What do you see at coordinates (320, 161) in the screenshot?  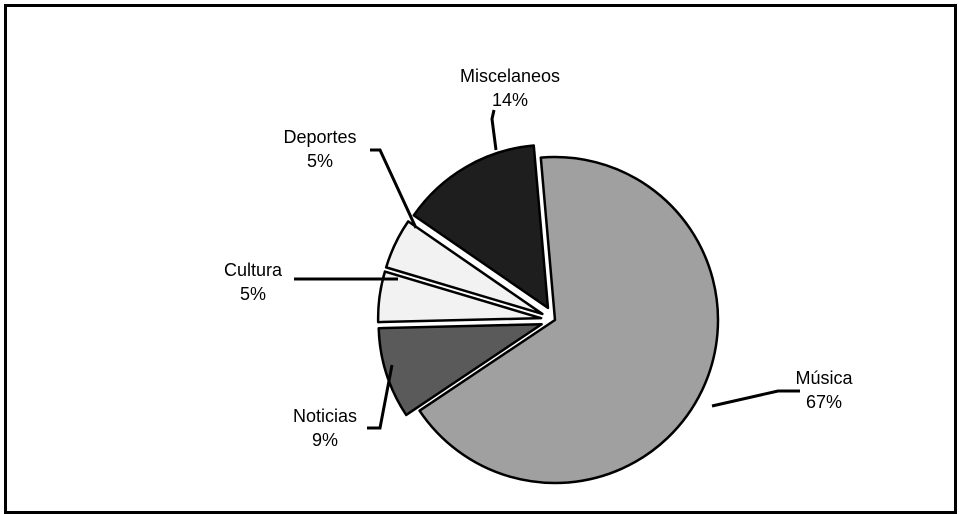 I see `slice-percent-deportes: 5%` at bounding box center [320, 161].